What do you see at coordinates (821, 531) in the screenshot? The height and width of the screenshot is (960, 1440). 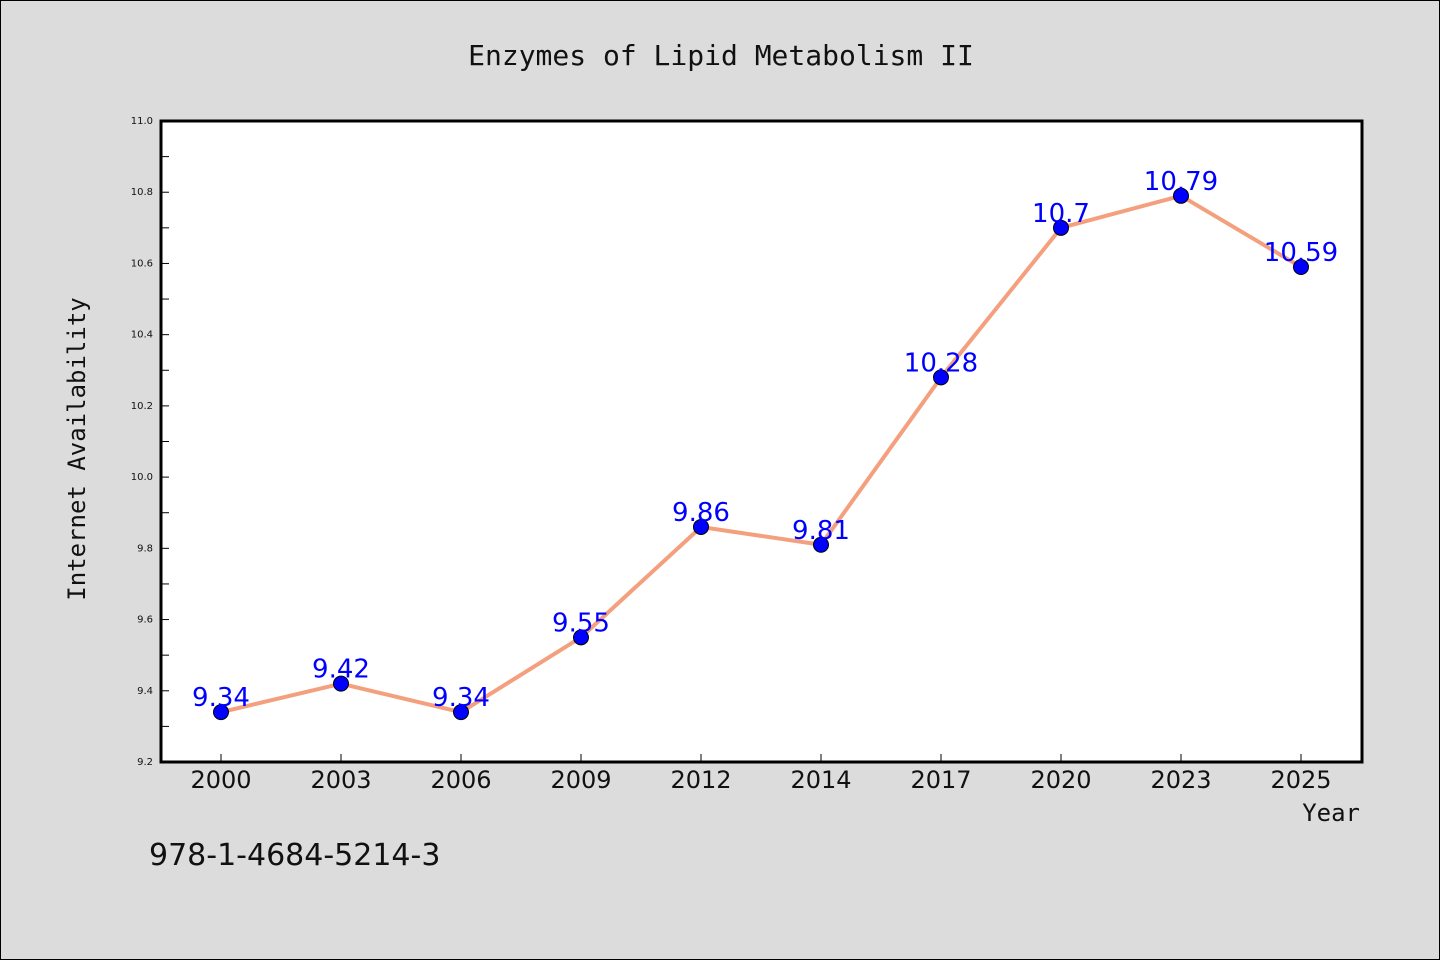 I see `data-label: 9.81` at bounding box center [821, 531].